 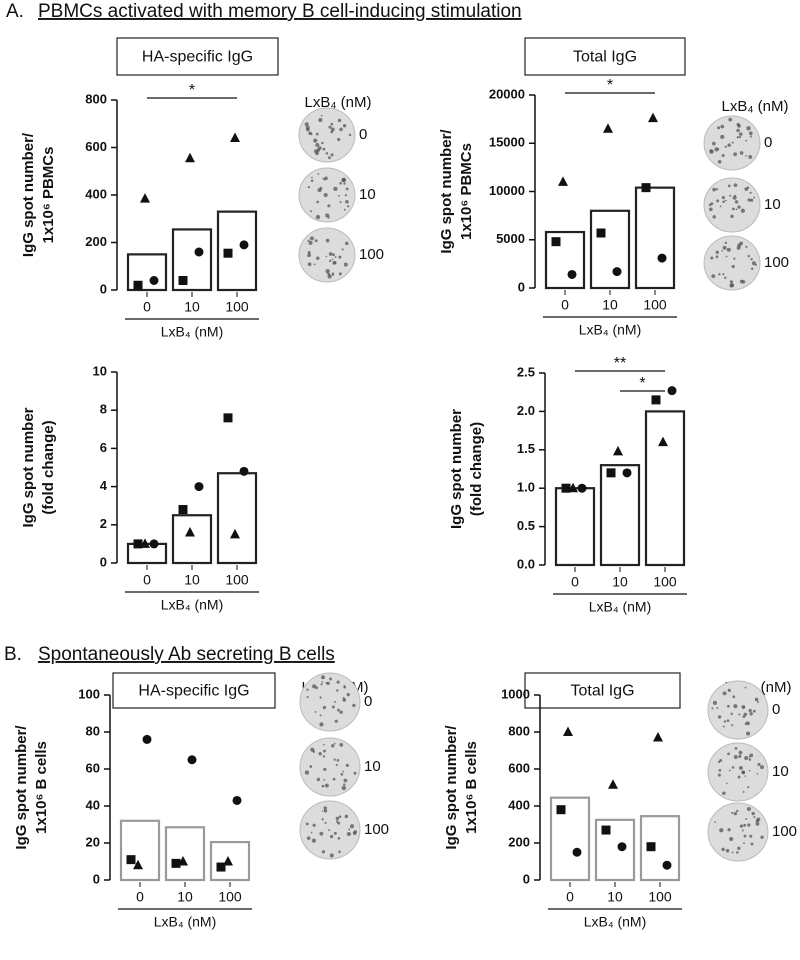 What do you see at coordinates (96, 878) in the screenshot?
I see `y-tick-label: 0` at bounding box center [96, 878].